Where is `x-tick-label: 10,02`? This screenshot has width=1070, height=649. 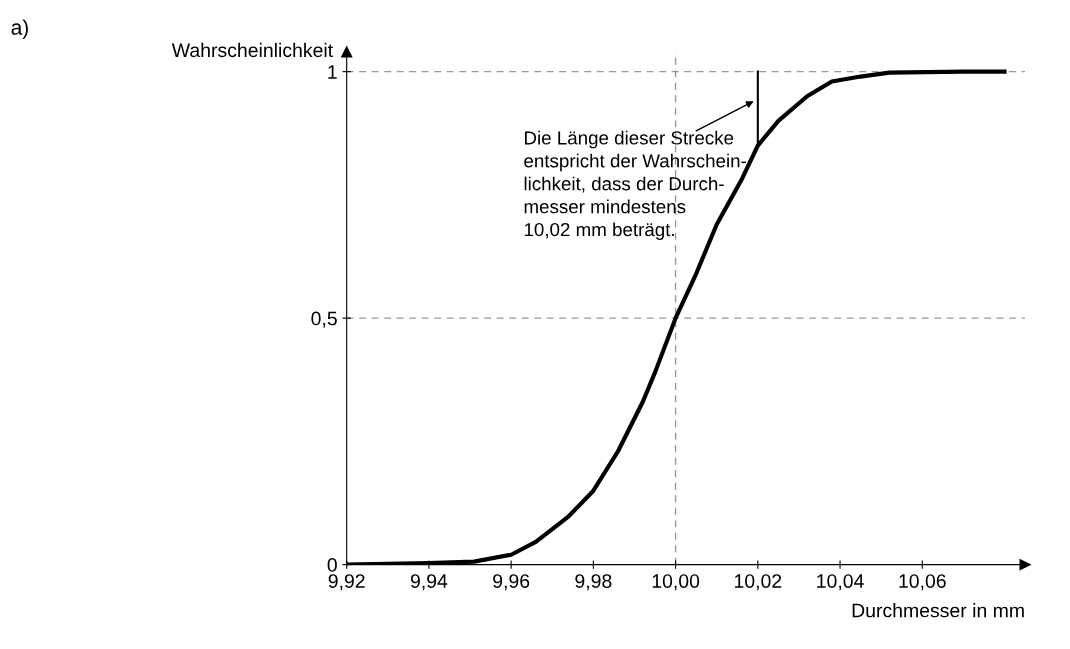 x-tick-label: 10,02 is located at coordinates (758, 582).